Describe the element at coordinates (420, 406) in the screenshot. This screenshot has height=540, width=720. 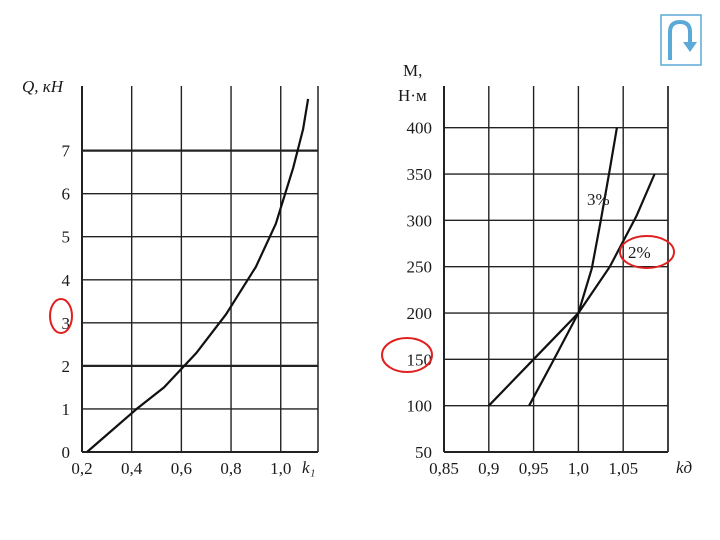
I see `y-tick-label: 100` at that location.